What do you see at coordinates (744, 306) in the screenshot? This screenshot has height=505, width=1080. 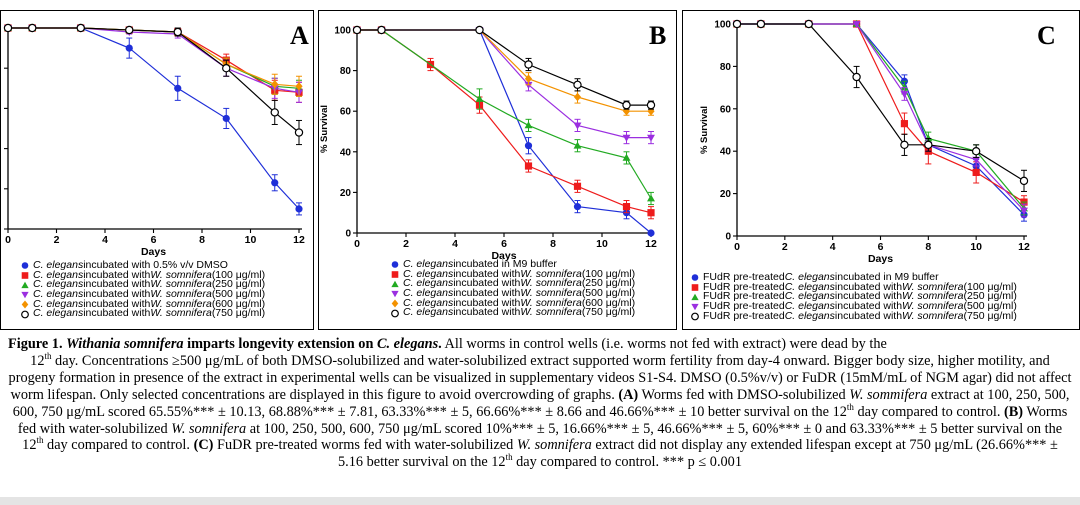 I see `legend-text: FUdR pre-treated` at bounding box center [744, 306].